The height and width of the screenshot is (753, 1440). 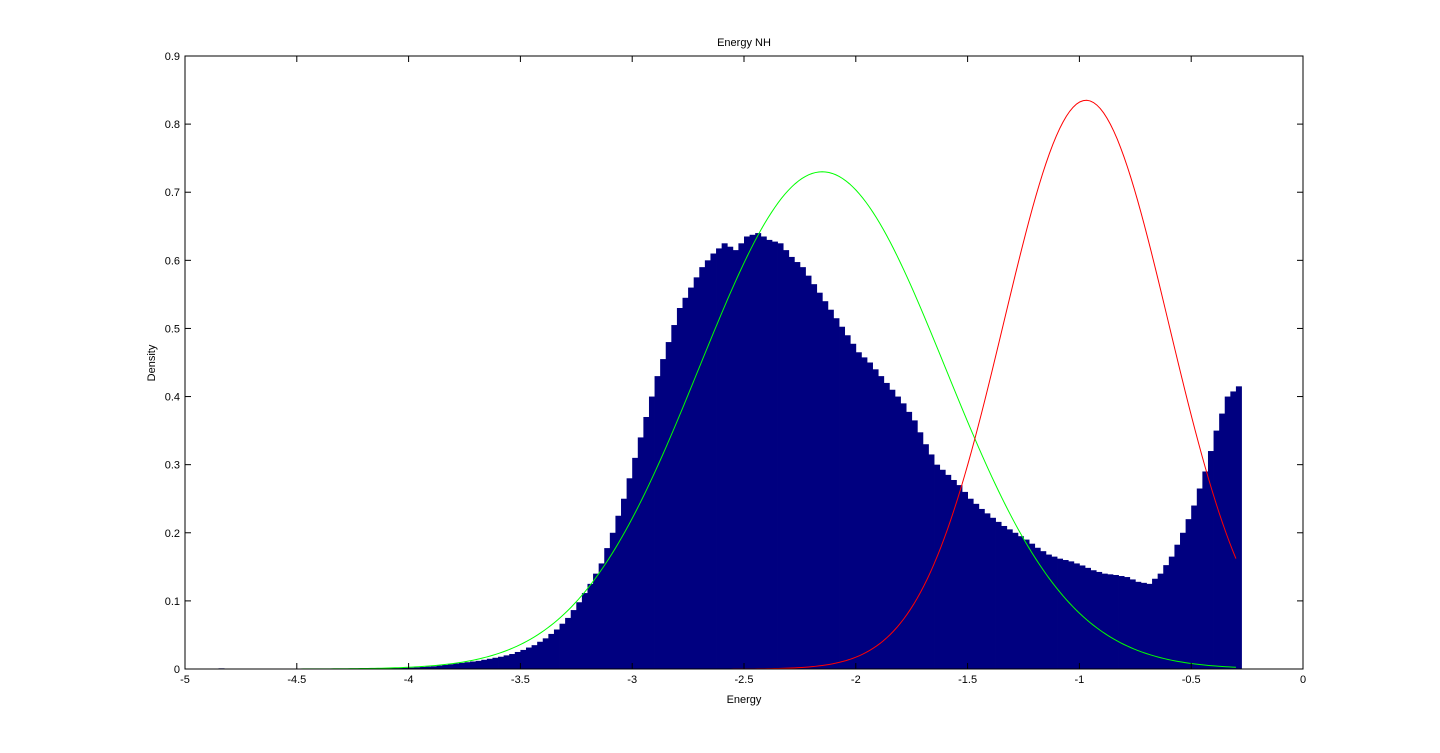 I want to click on x-tick-label: -3, so click(x=632, y=680).